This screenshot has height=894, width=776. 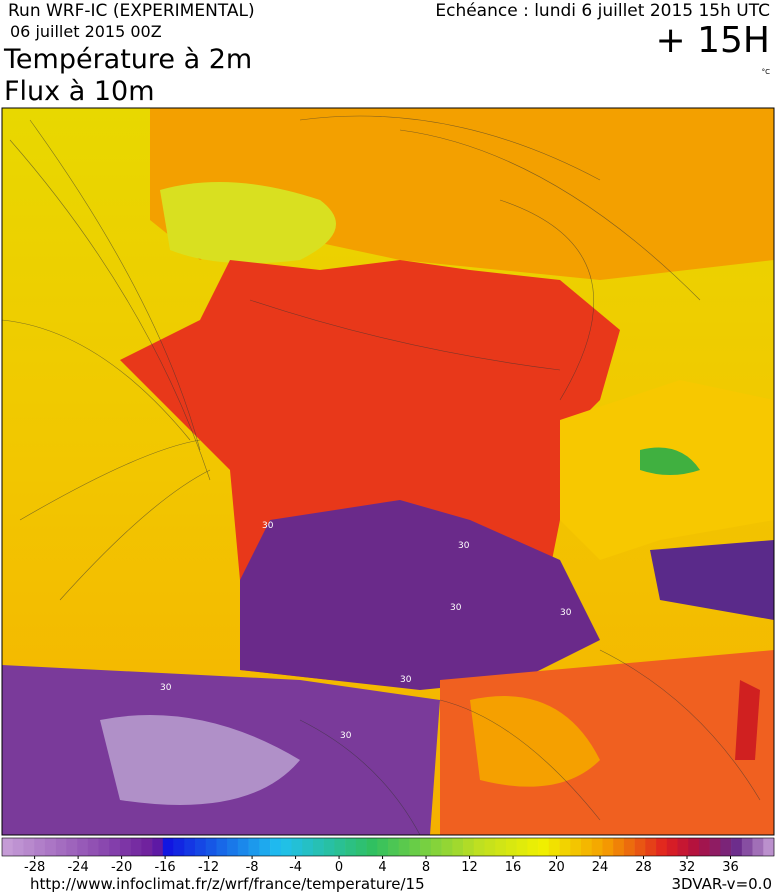 What do you see at coordinates (420, 595) in the screenshot?
I see `south-hot` at bounding box center [420, 595].